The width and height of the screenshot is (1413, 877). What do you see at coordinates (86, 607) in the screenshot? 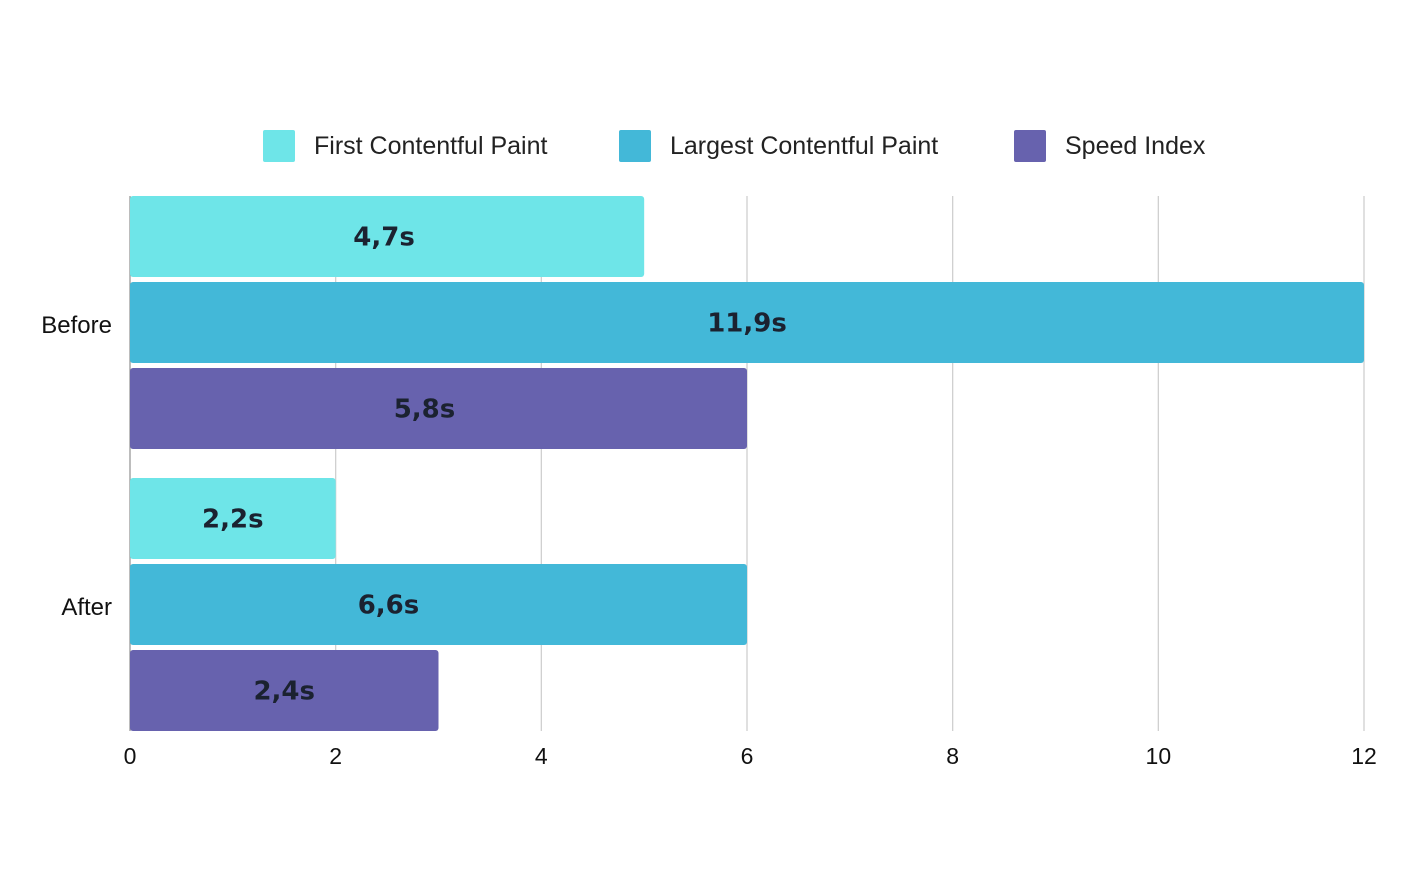
I see `category-label: After` at bounding box center [86, 607].